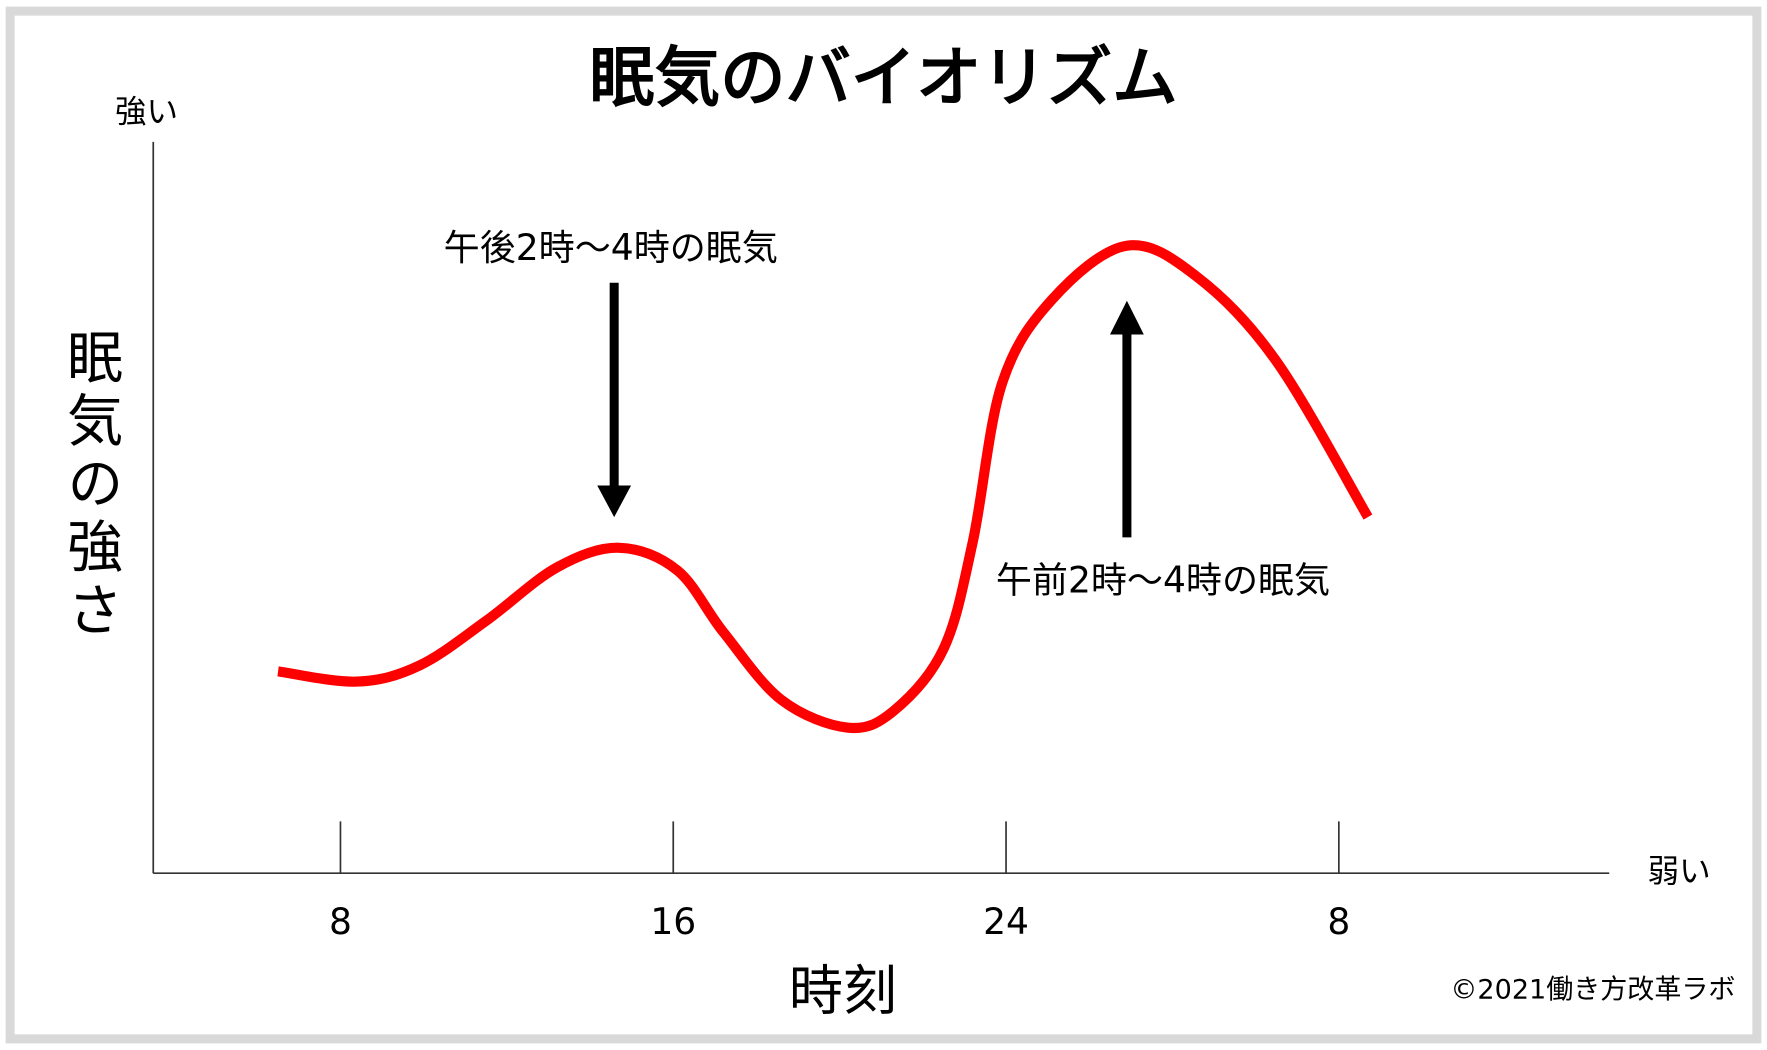 The image size is (1767, 1050). I want to click on copyright: ©2021働き方改革ラボ, so click(1592, 989).